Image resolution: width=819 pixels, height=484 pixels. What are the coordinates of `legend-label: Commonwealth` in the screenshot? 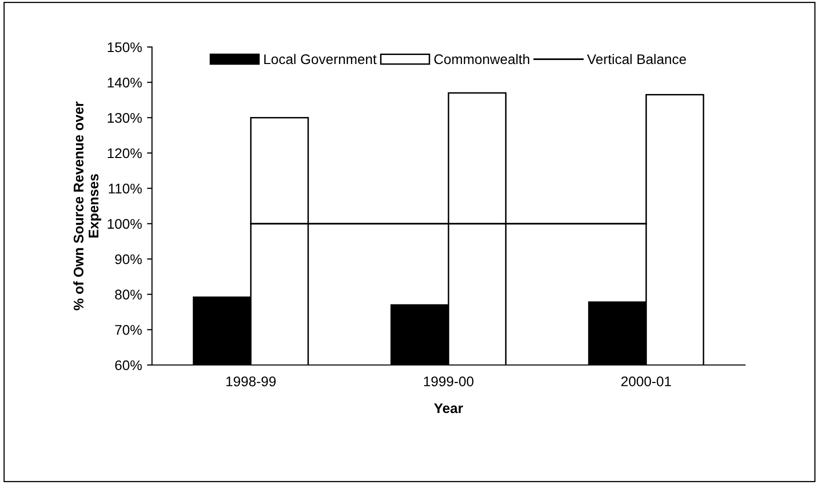 It's located at (482, 59).